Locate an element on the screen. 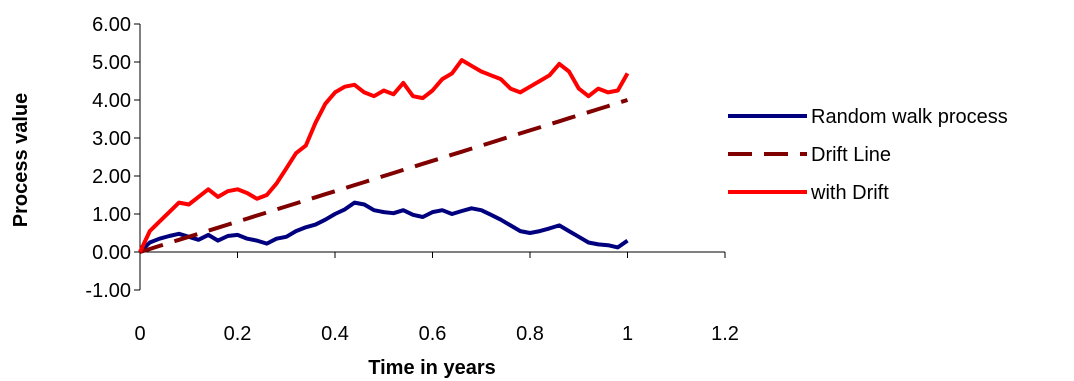 The image size is (1074, 381). x-tick-marks: 0 0.2 0.4 0.6 0.8 1 1.2 is located at coordinates (436, 298).